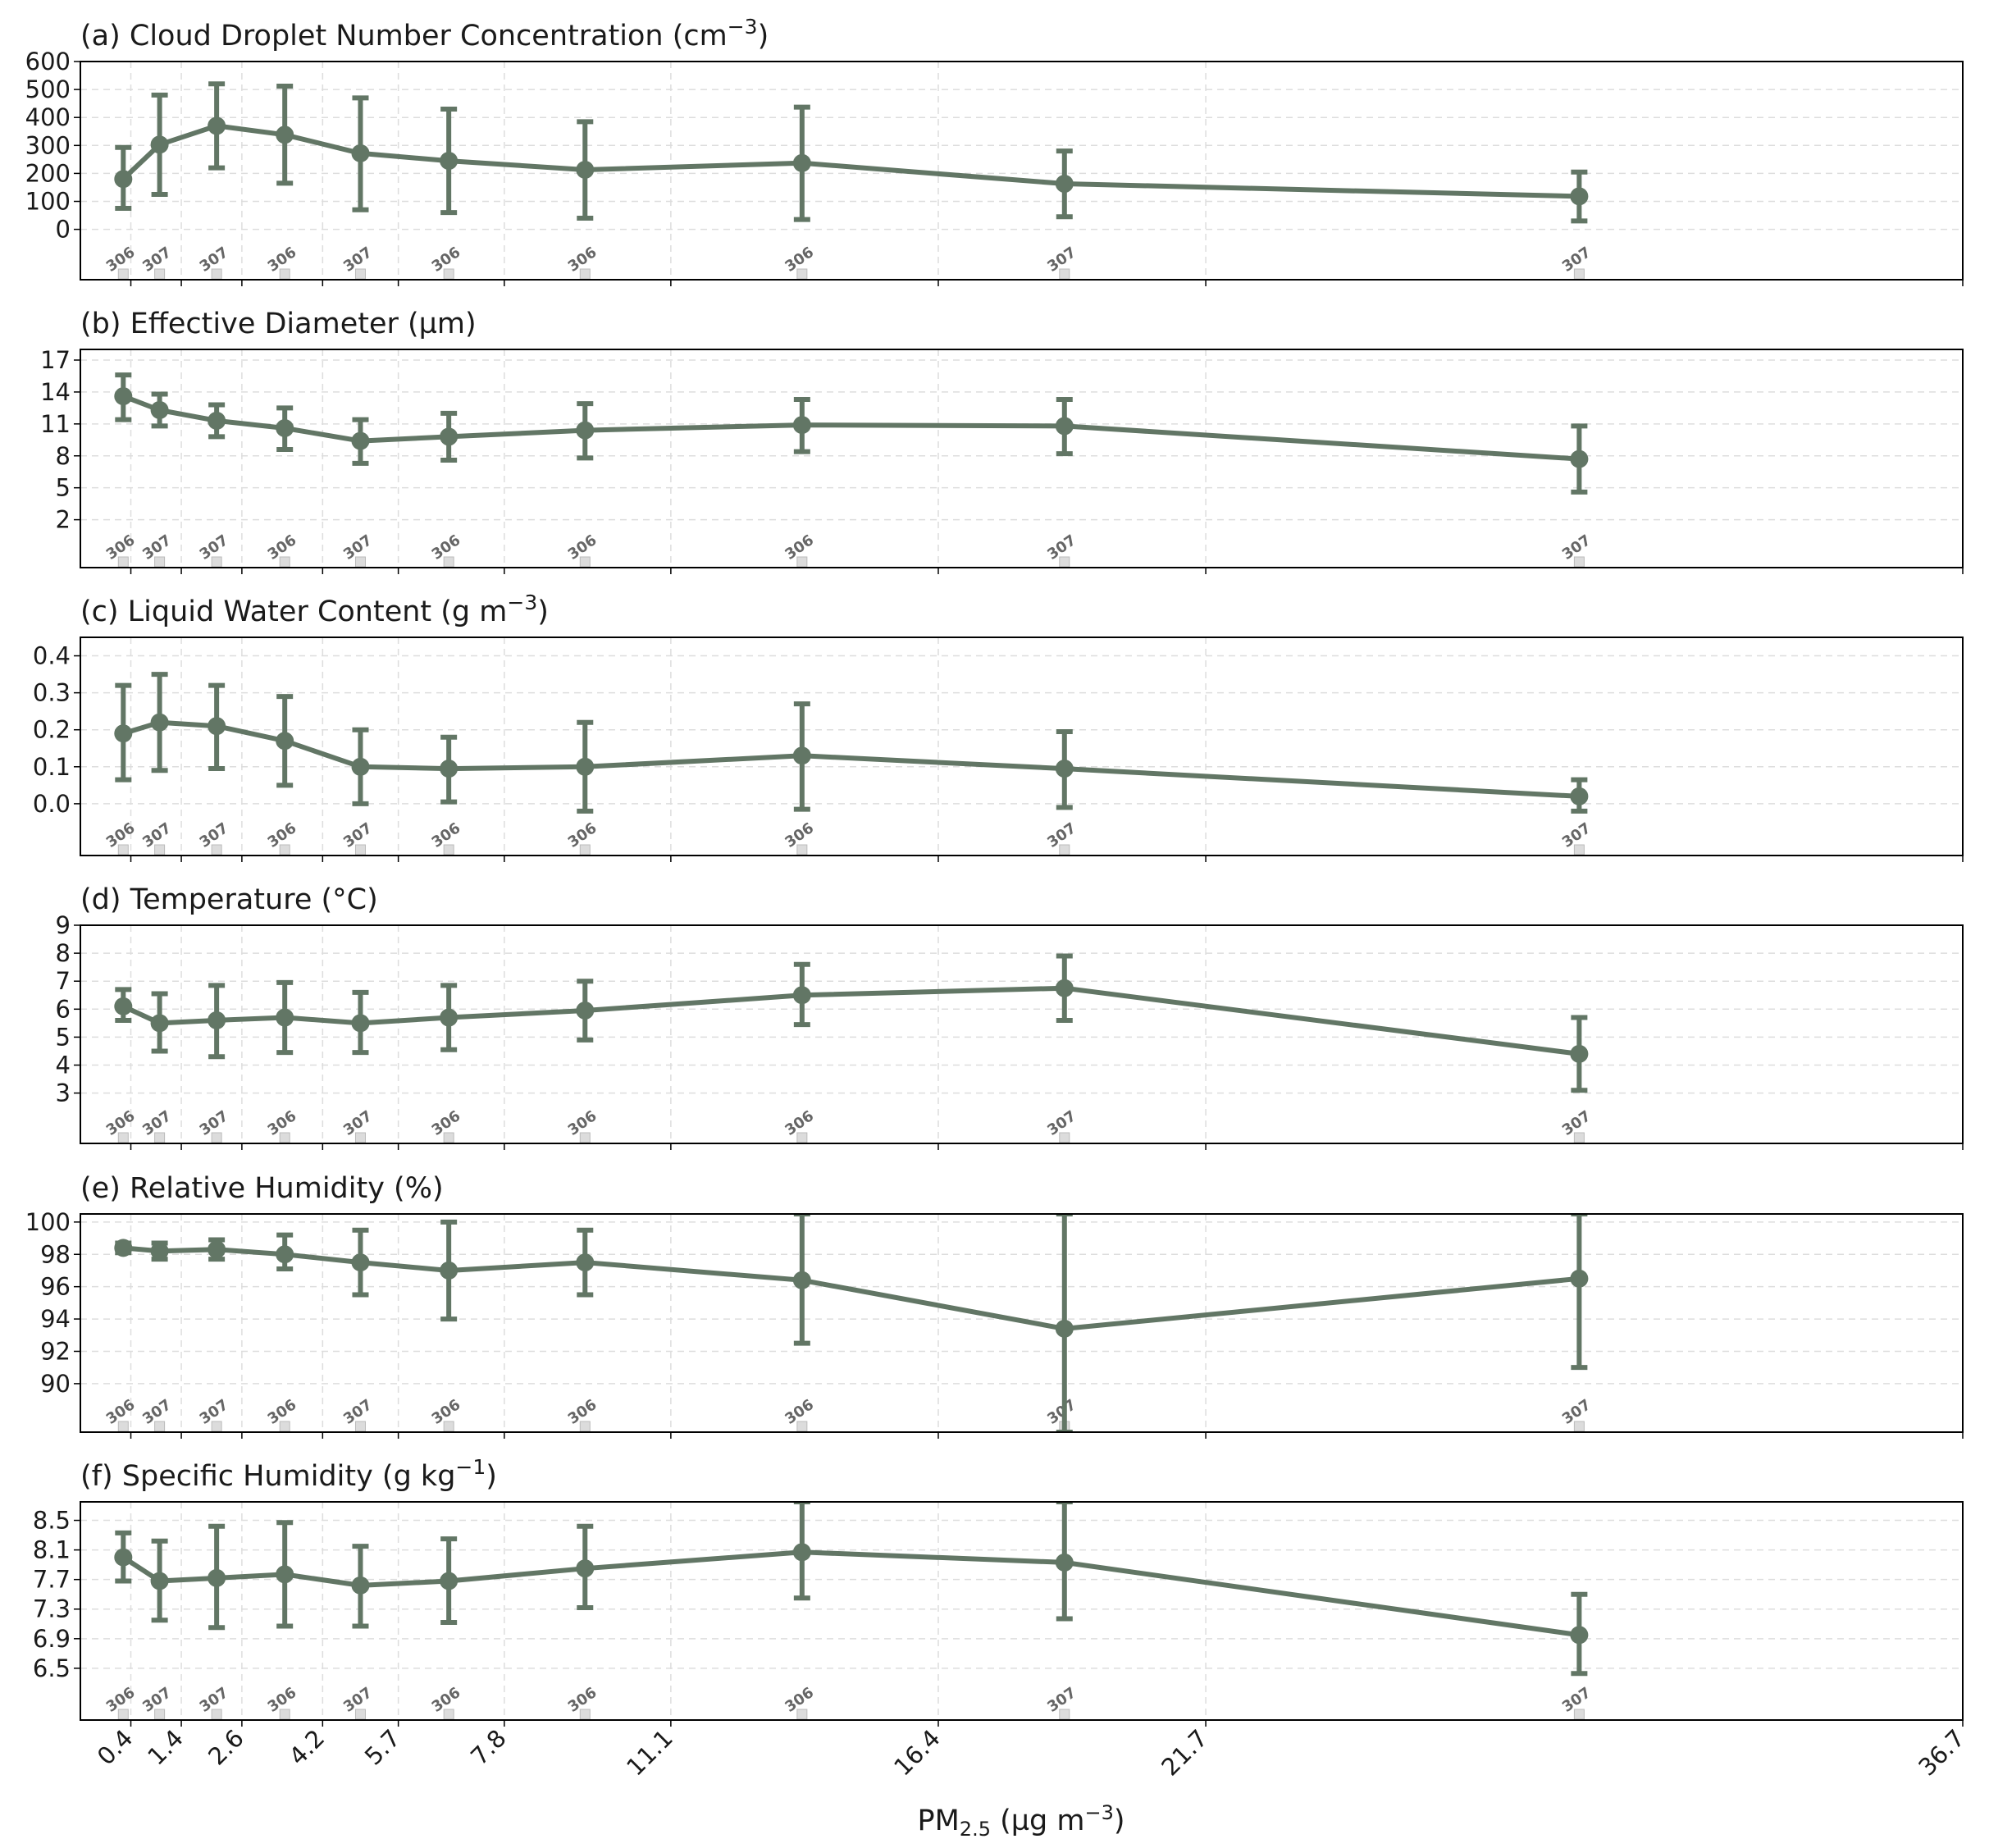  Describe the element at coordinates (56, 424) in the screenshot. I see `y-tick-label: 11` at that location.